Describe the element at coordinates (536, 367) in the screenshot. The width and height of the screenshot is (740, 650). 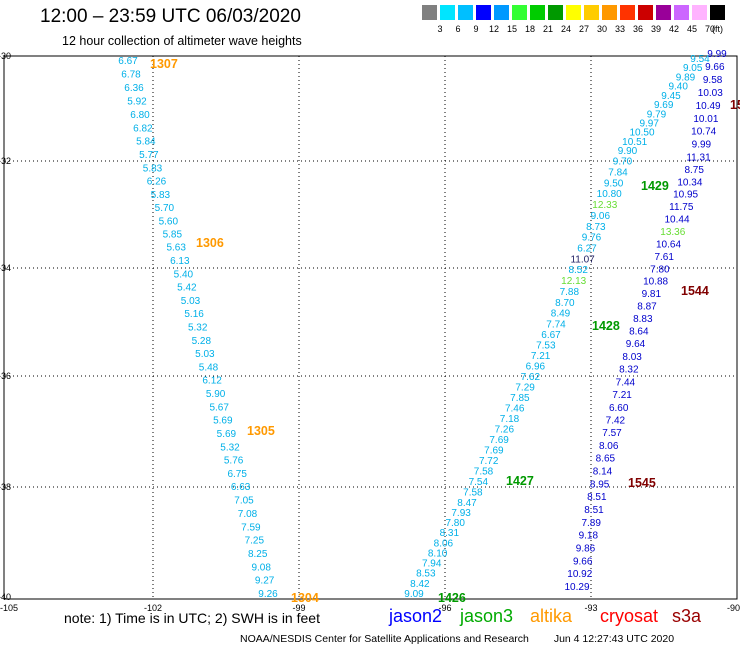
I see `swh-value-label: 6.96` at that location.